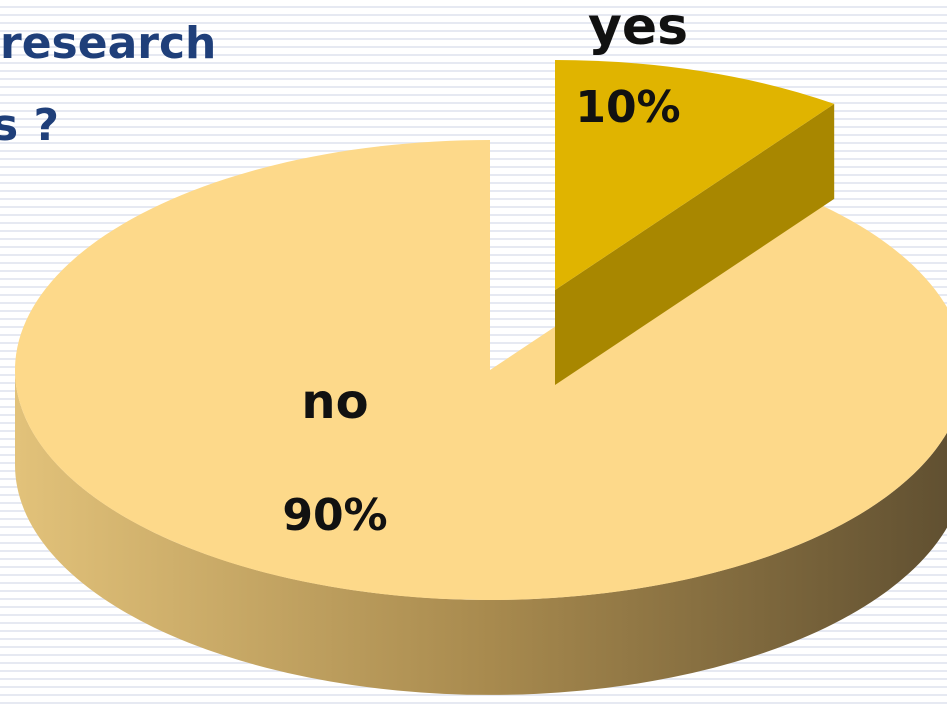 The height and width of the screenshot is (709, 947). Describe the element at coordinates (695, 175) in the screenshot. I see `slice` at that location.